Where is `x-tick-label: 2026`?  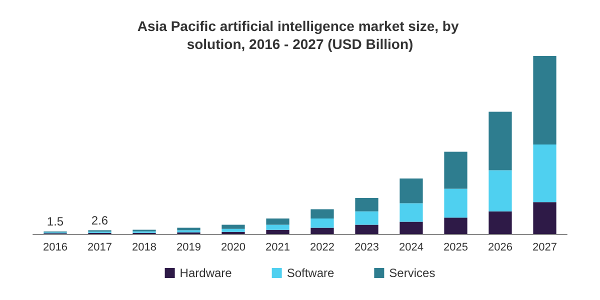
x-tick-label: 2026 is located at coordinates (500, 248).